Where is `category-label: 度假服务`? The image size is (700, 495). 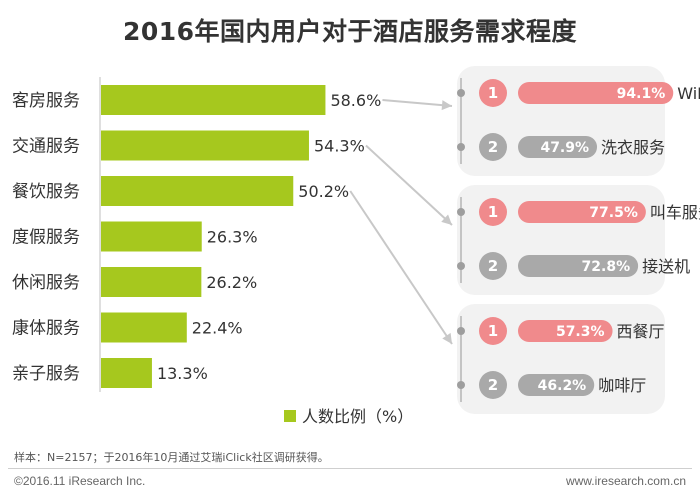
category-label: 度假服务 is located at coordinates (46, 238).